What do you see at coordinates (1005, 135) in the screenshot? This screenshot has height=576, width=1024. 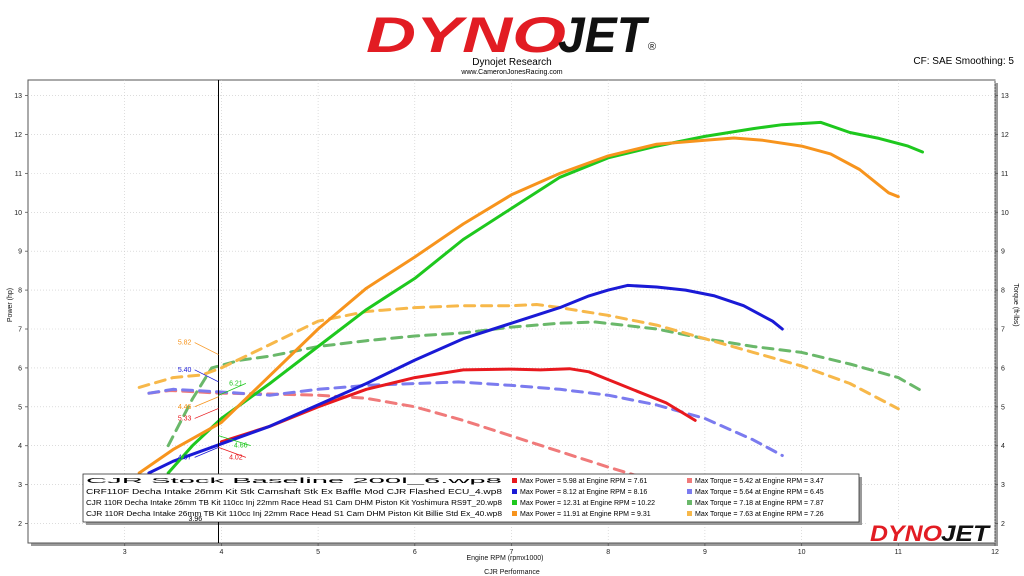 I see `y2-tick-label: 12` at bounding box center [1005, 135].